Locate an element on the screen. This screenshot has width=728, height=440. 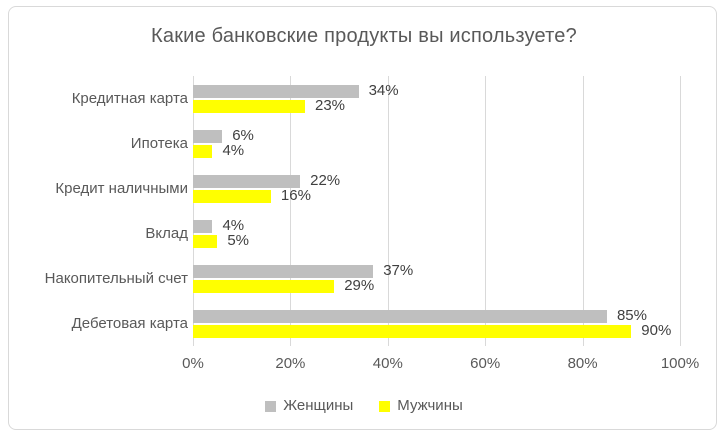
axis-tick-label: 20% is located at coordinates (290, 363).